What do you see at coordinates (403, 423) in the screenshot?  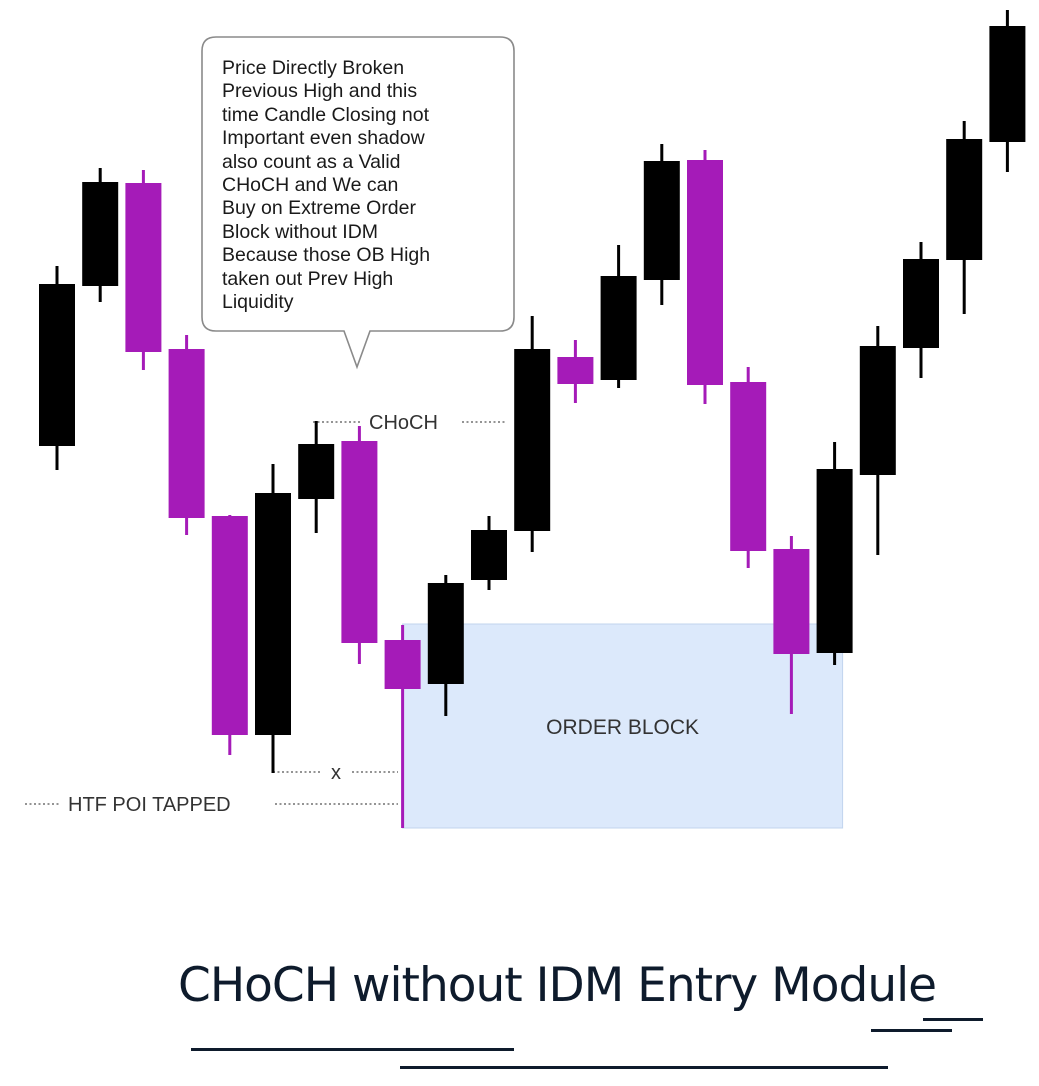 I see `choch-label: CHoCH` at bounding box center [403, 423].